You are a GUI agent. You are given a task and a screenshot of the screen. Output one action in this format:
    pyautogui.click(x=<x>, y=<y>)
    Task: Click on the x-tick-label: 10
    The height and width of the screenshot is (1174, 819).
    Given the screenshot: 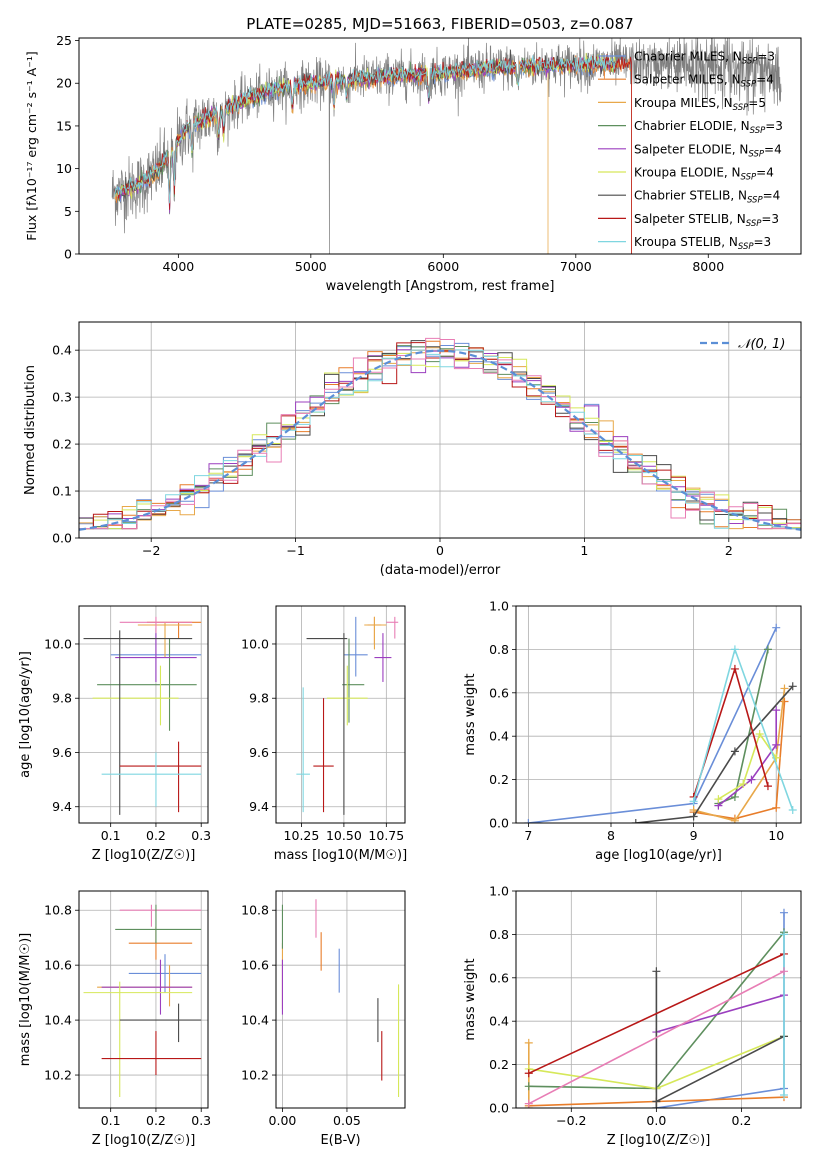 What is the action you would take?
    pyautogui.click(x=776, y=835)
    